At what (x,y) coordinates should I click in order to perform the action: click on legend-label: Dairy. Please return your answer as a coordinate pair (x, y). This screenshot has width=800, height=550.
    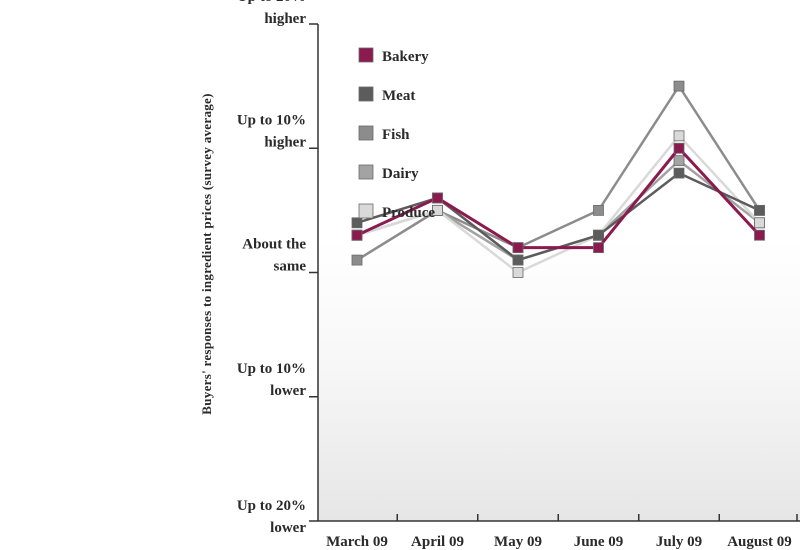
    Looking at the image, I should click on (400, 174).